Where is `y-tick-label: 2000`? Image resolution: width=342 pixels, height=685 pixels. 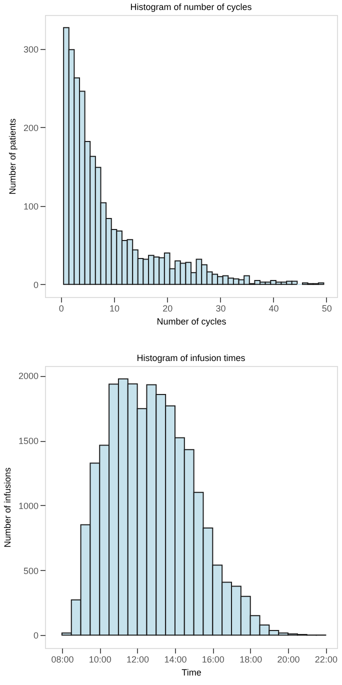 y-tick-label: 2000 is located at coordinates (28, 376).